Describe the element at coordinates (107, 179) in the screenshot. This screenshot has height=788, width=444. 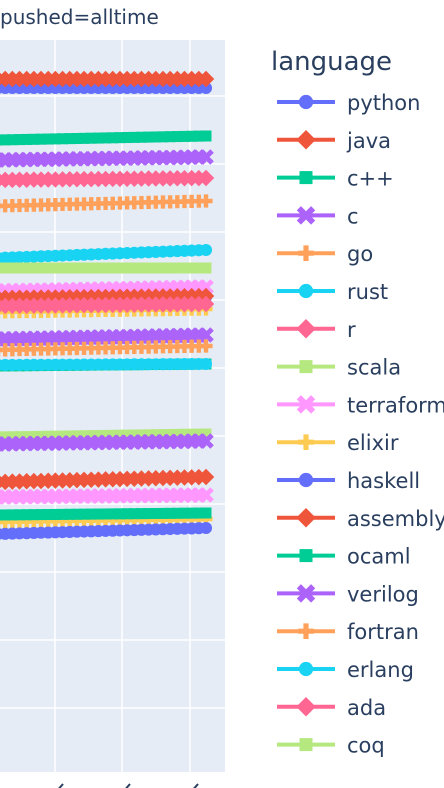
I see `series-r` at that location.